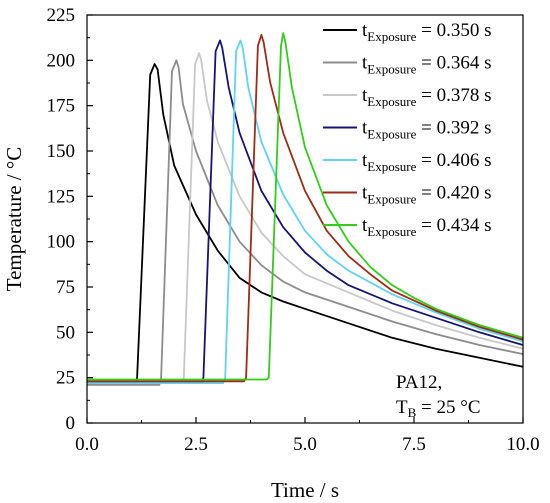 This screenshot has width=550, height=503. I want to click on annotation-rest: = 25 °C, so click(448, 407).